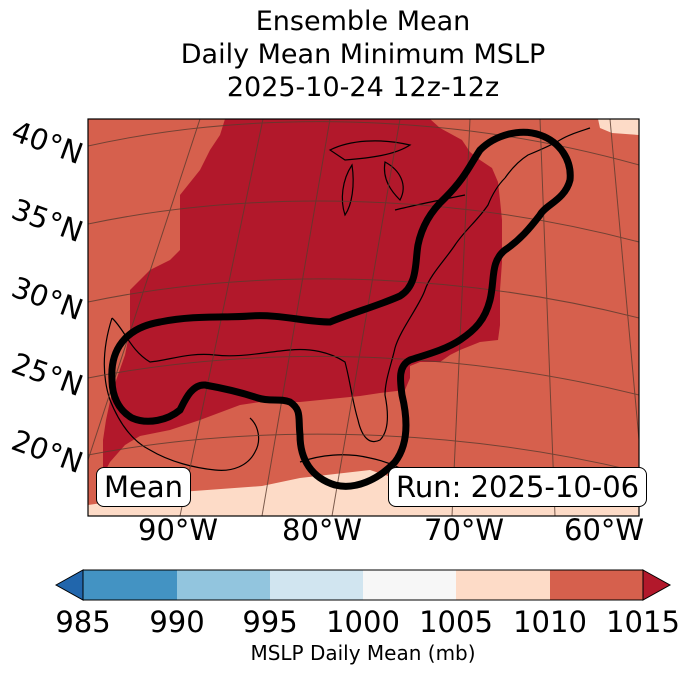 The image size is (688, 674). I want to click on lon-label-90w: 90°W, so click(178, 530).